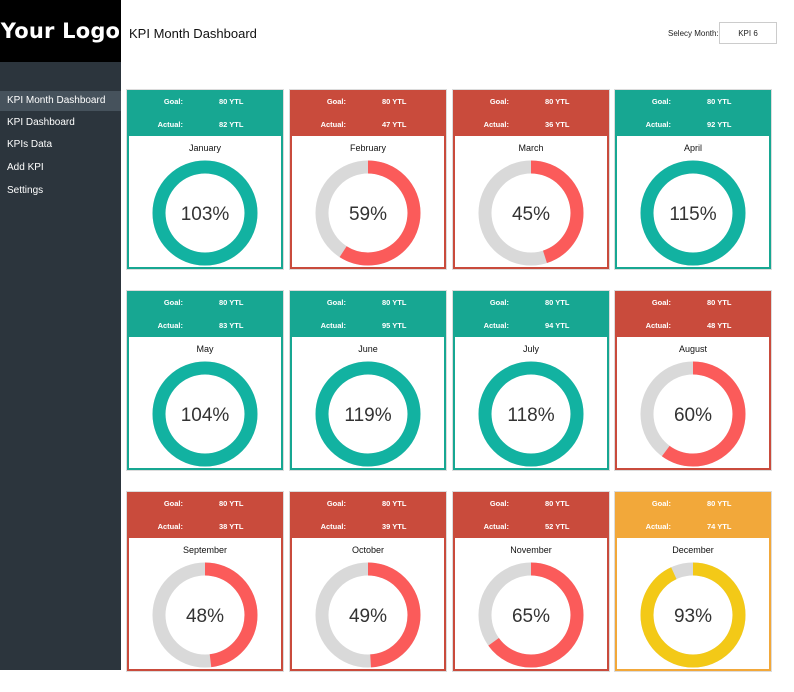 The width and height of the screenshot is (794, 692). I want to click on donut-chart: 93%, so click(693, 615).